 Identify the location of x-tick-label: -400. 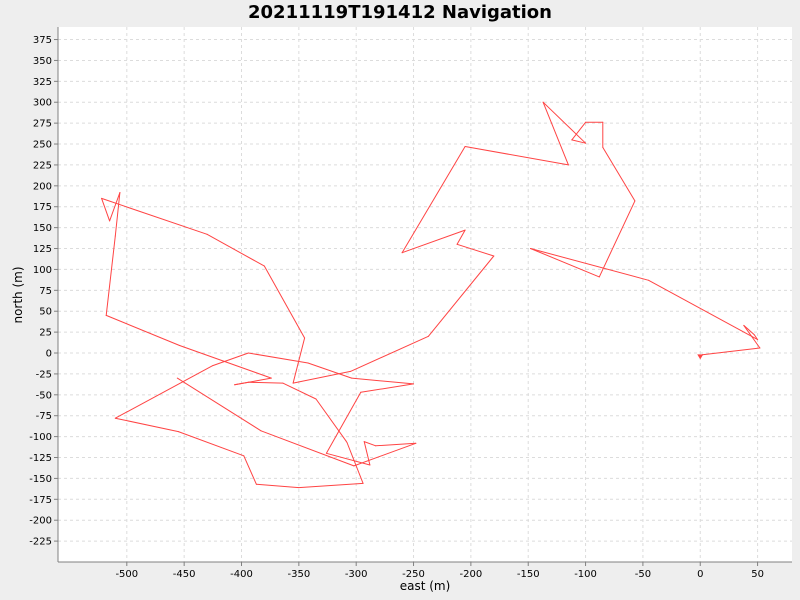
(241, 574).